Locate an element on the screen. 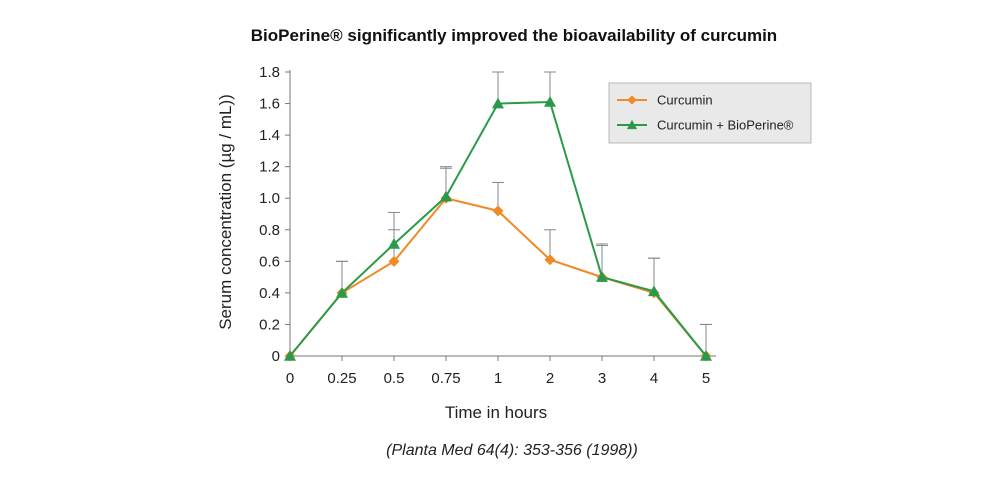 Image resolution: width=1000 pixels, height=482 pixels. legend: Curcumin Curcumin + BioPerine® is located at coordinates (710, 113).